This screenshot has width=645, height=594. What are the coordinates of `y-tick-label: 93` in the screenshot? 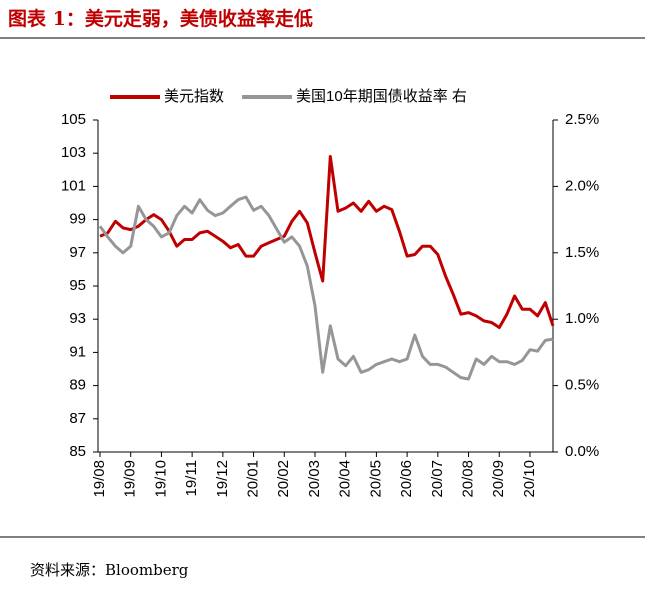 It's located at (77, 318).